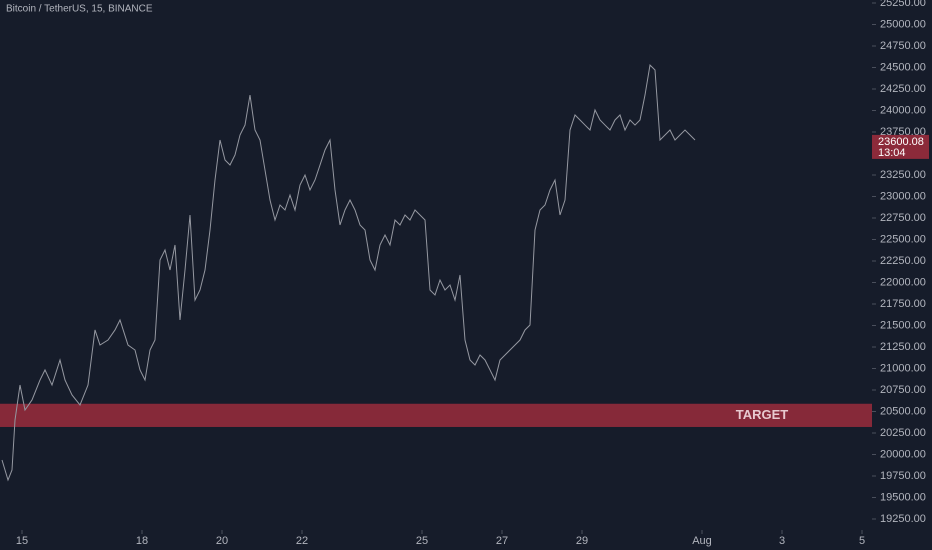  I want to click on x-tick-label: 15, so click(22, 541).